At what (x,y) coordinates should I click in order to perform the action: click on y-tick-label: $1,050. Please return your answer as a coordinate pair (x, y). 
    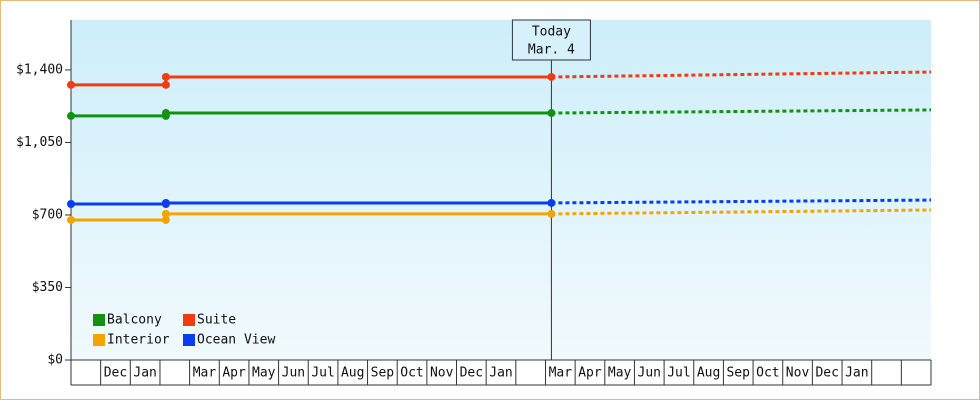
    Looking at the image, I should click on (39, 142).